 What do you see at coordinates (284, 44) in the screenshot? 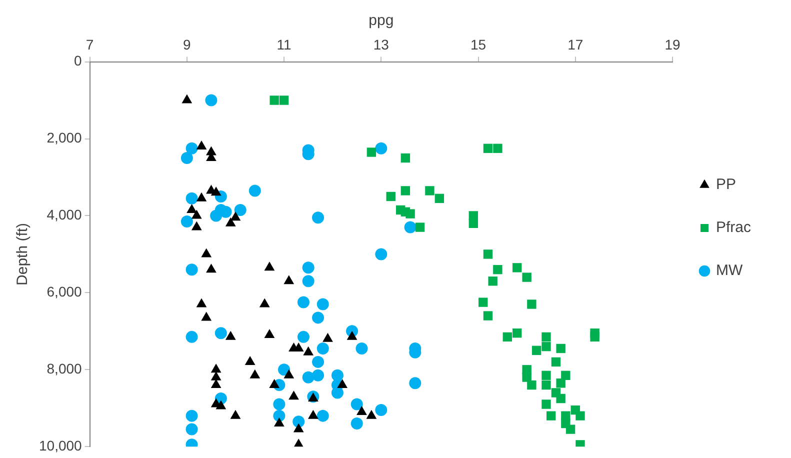
I see `x-tick-label: 11` at bounding box center [284, 44].